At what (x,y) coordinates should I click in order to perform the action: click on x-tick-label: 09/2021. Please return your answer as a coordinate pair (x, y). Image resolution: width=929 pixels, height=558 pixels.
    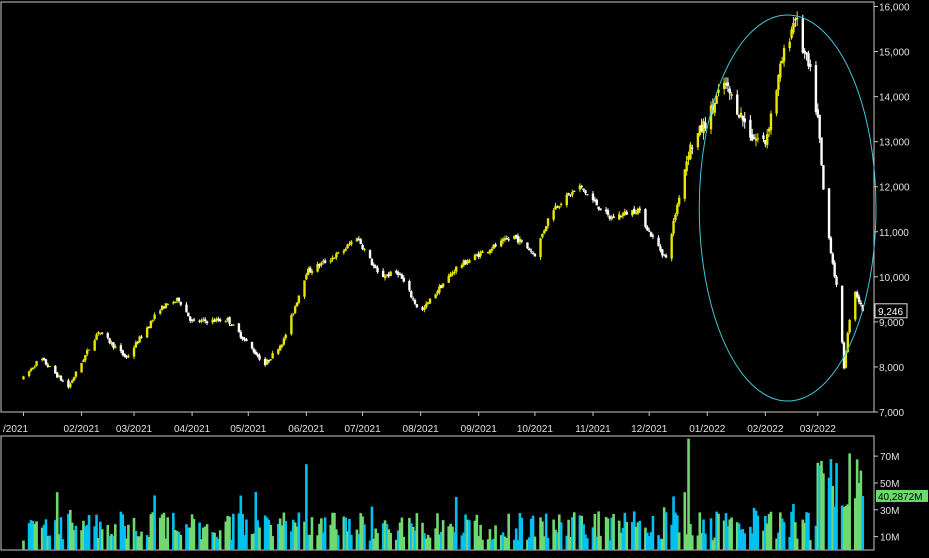
    Looking at the image, I should click on (479, 429).